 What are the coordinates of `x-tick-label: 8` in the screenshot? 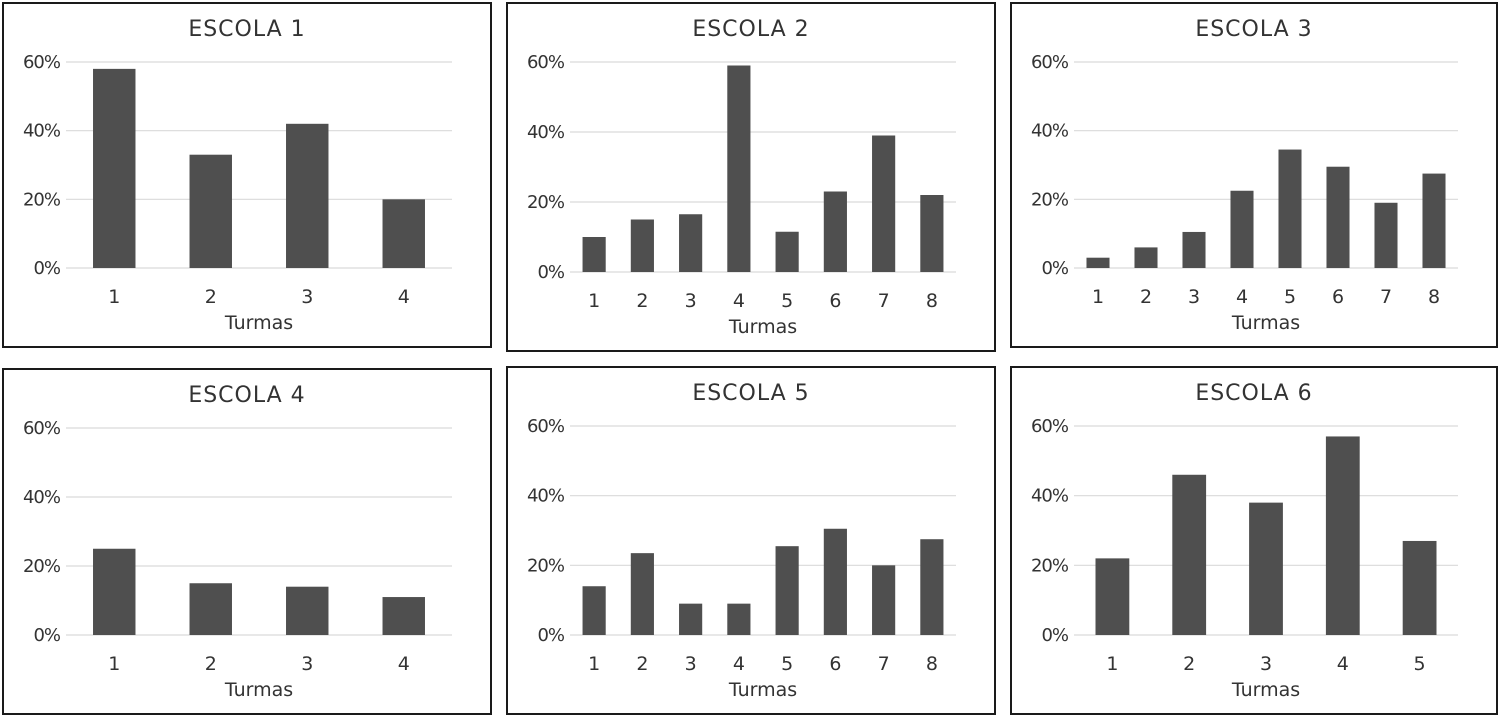 It's located at (932, 664).